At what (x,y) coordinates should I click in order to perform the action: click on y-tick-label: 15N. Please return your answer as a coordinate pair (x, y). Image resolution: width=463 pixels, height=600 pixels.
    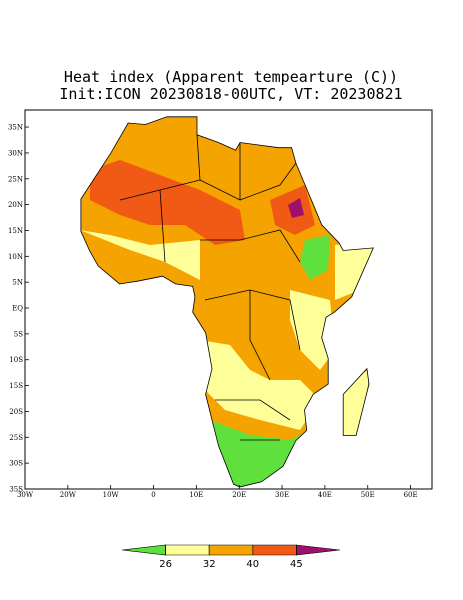
    Looking at the image, I should click on (15, 231).